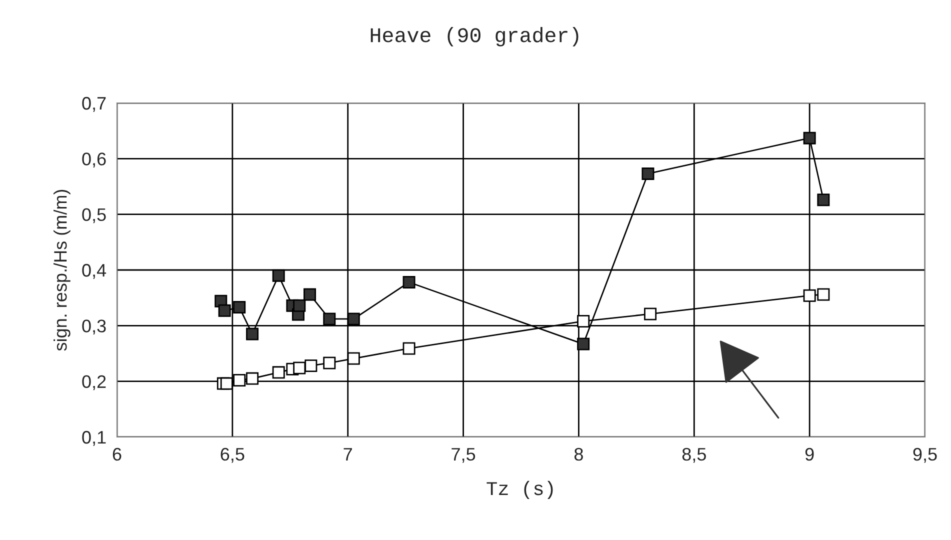 This screenshot has width=951, height=540. I want to click on x-tick-label: 6,5, so click(232, 455).